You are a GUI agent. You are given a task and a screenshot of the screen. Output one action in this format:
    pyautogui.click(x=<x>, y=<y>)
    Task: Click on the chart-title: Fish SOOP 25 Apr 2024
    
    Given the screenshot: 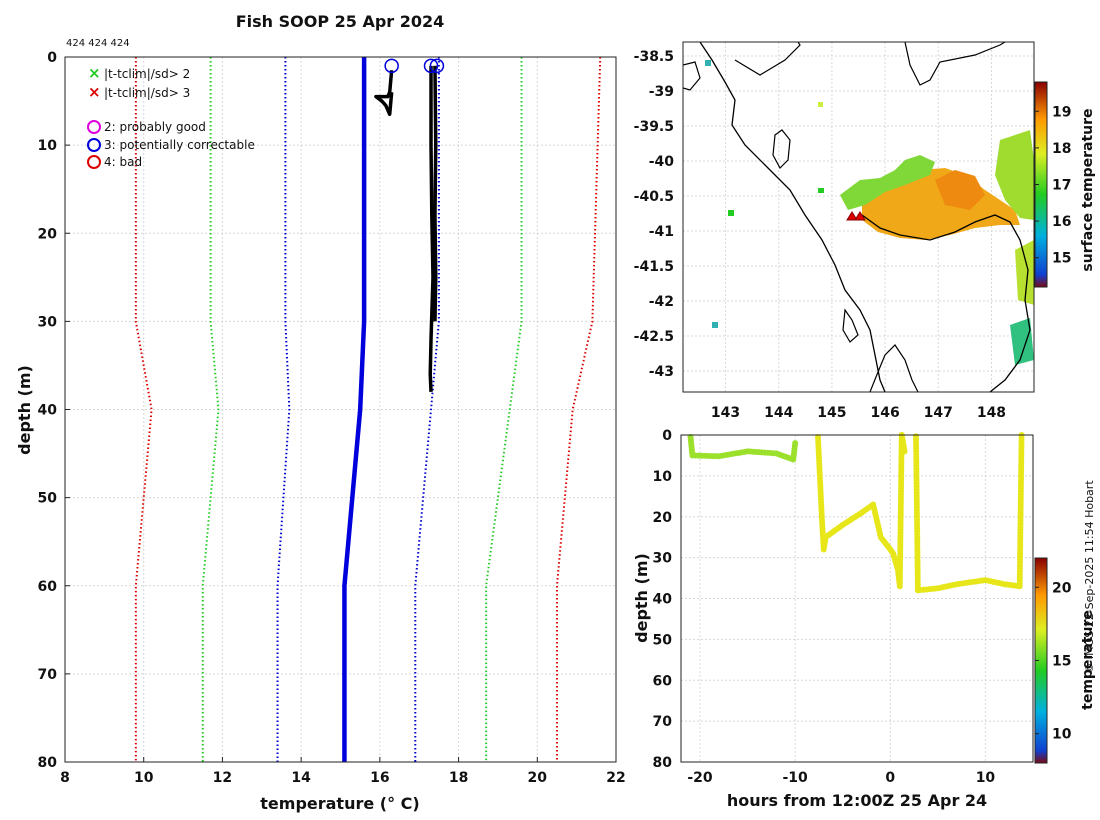 What is the action you would take?
    pyautogui.click(x=340, y=21)
    